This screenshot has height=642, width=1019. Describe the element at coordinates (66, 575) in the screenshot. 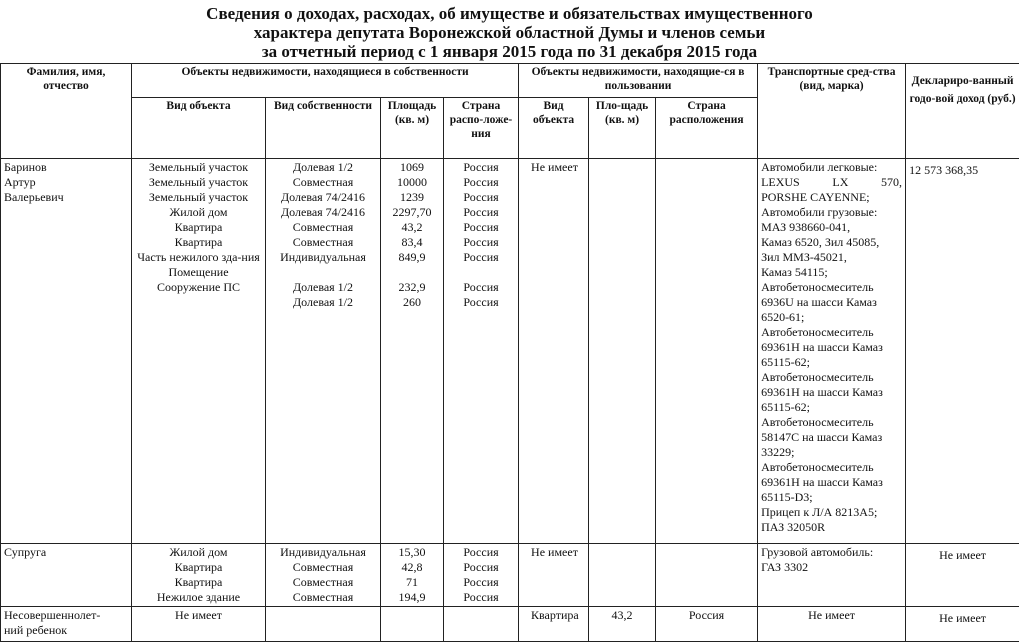

I see `person-name: Супруга` at that location.